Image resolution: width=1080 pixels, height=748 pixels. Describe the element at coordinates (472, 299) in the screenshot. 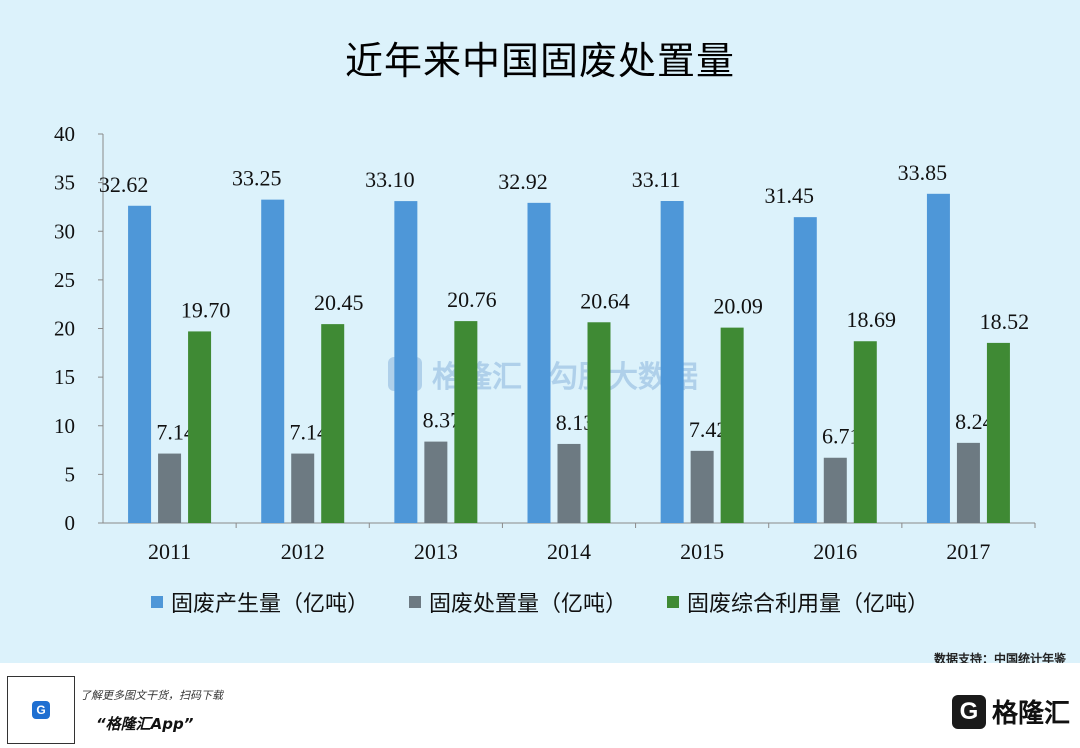

I see `data-label-utilized: 20.76` at that location.